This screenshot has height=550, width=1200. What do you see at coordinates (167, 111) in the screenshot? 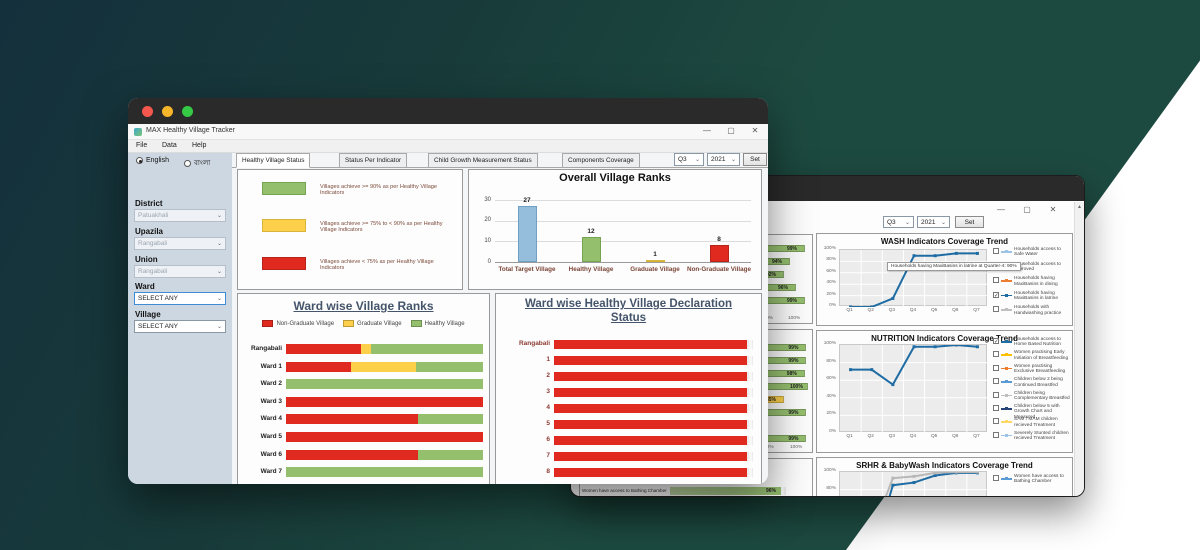
I see `mac-minimize-icon` at bounding box center [167, 111].